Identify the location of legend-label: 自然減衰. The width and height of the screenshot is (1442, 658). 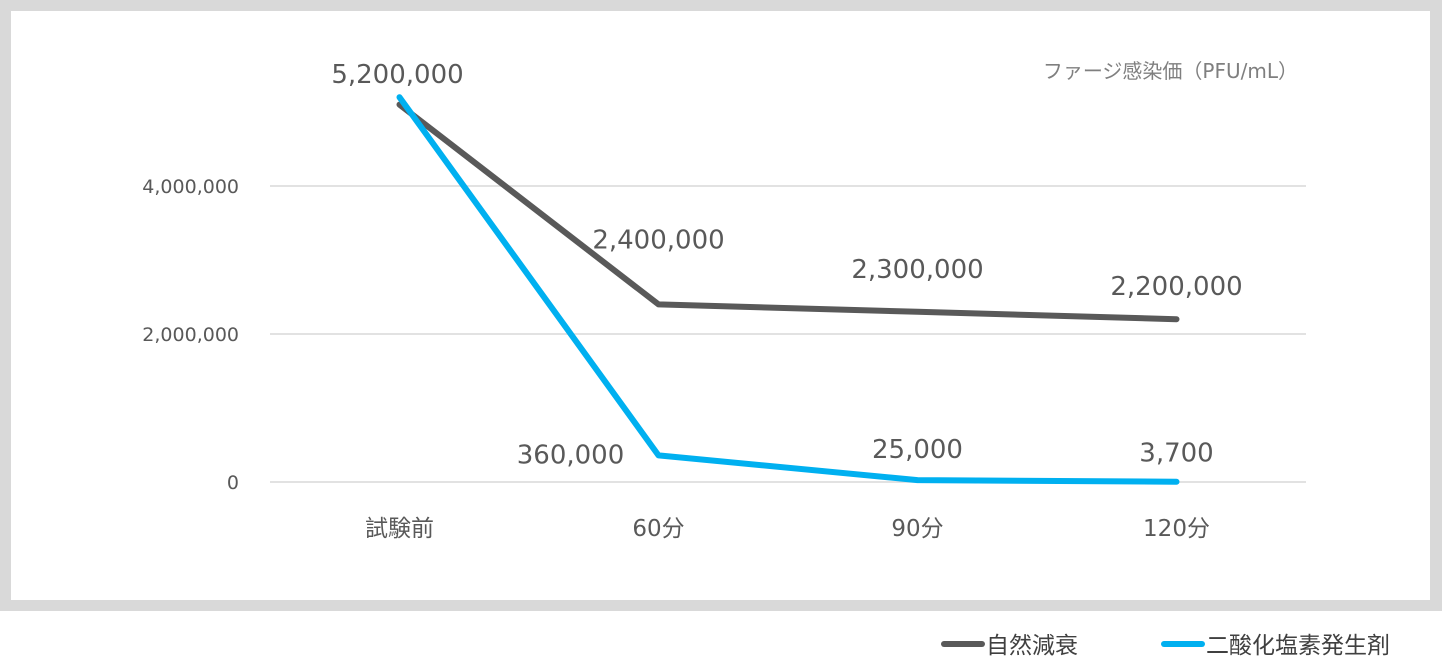
(1032, 645).